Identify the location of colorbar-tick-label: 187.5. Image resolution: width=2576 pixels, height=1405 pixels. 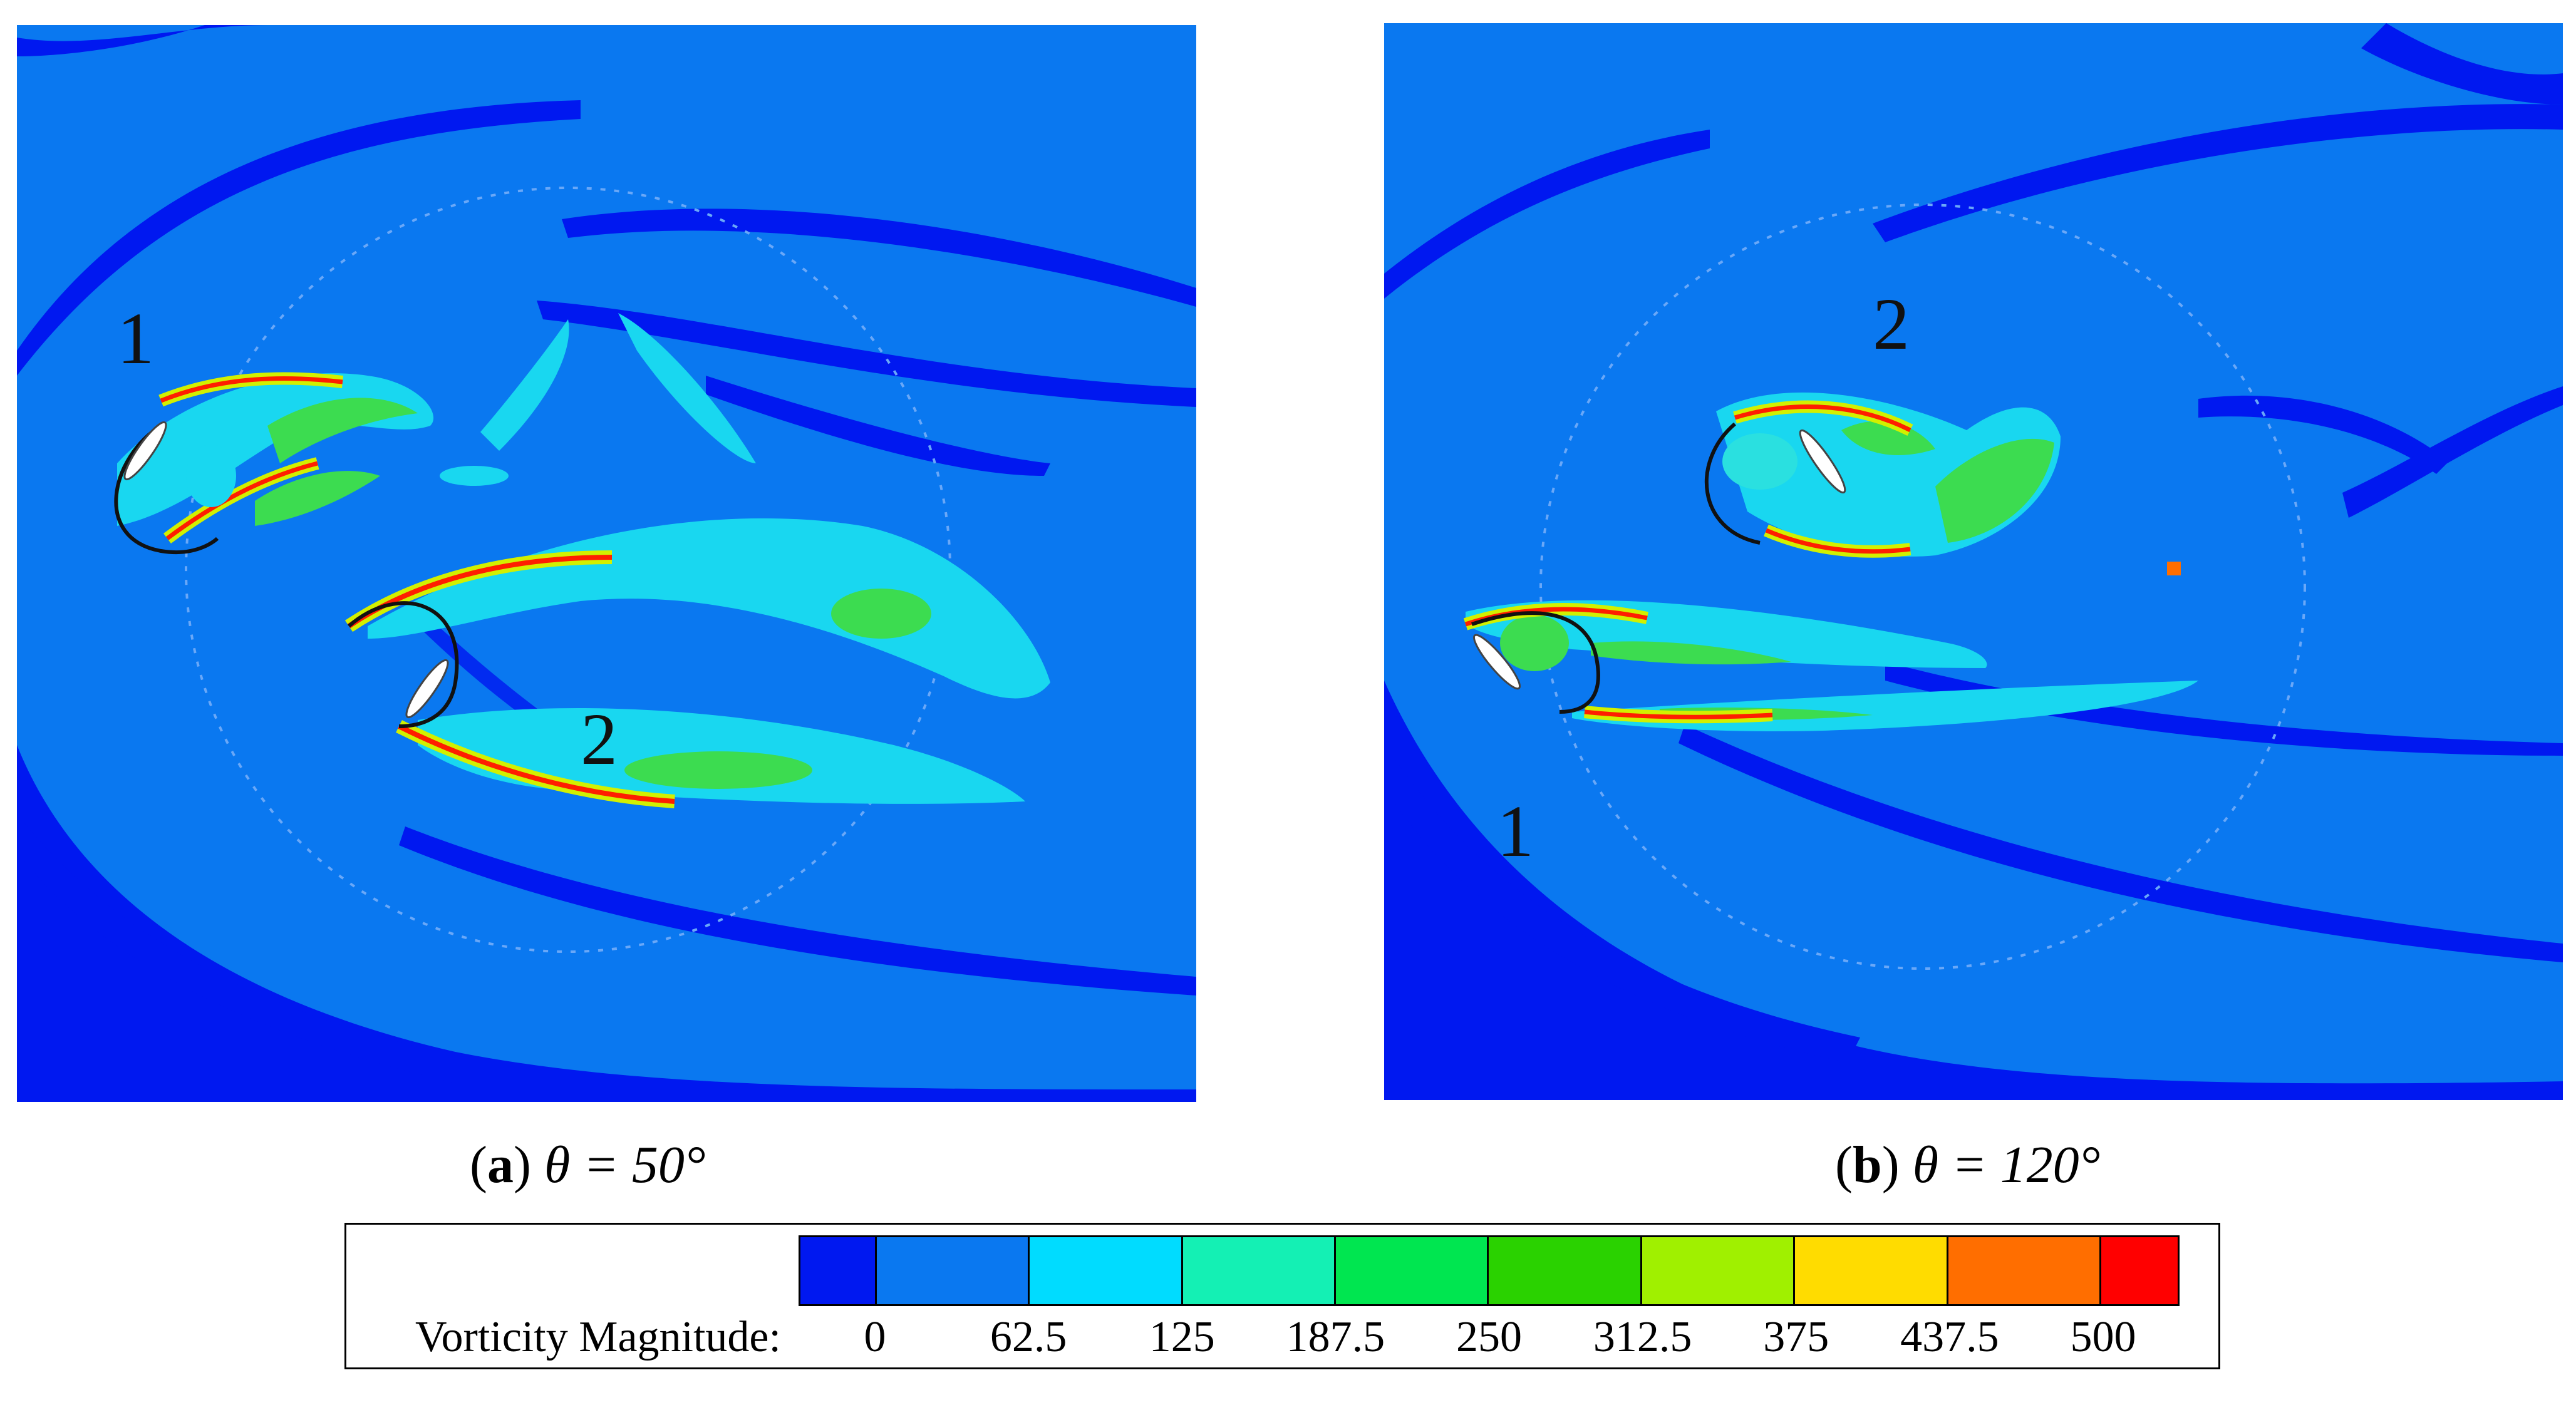
(1335, 1337).